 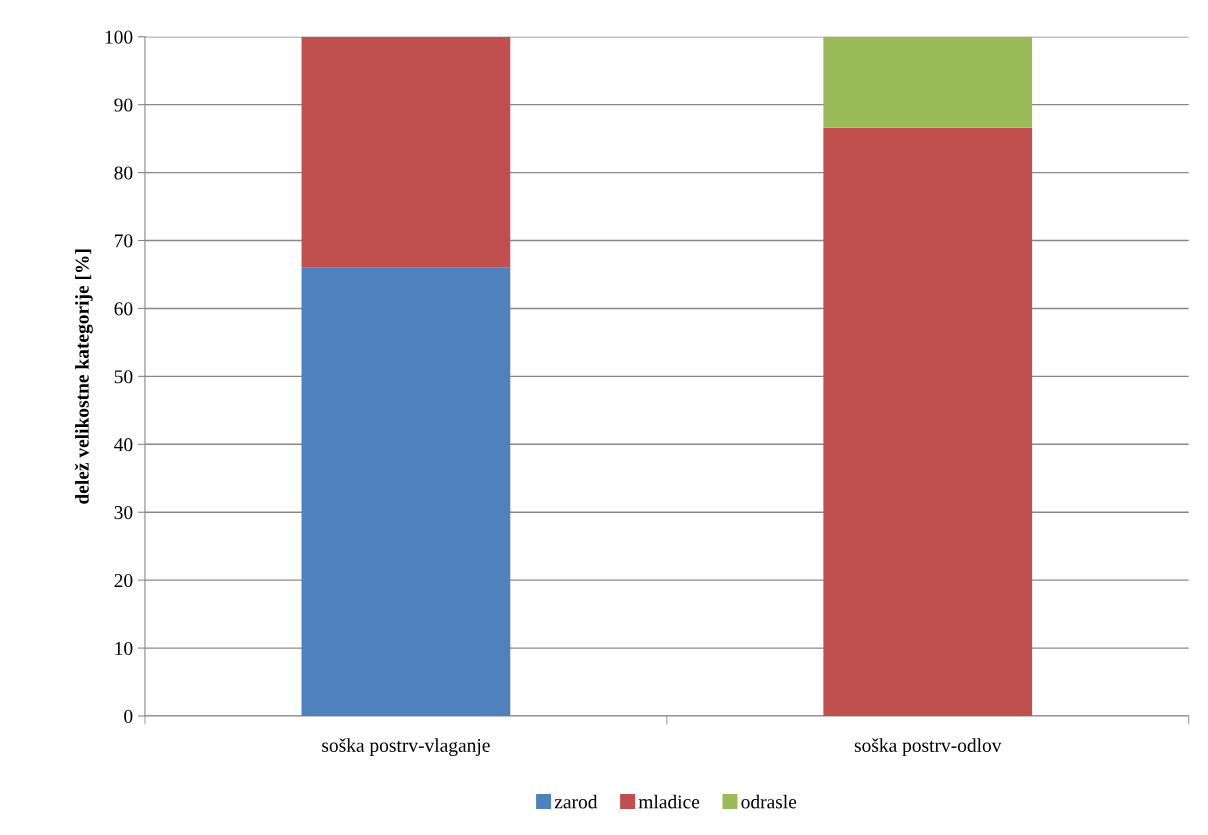 What do you see at coordinates (123, 173) in the screenshot?
I see `y-tick-label: 80` at bounding box center [123, 173].